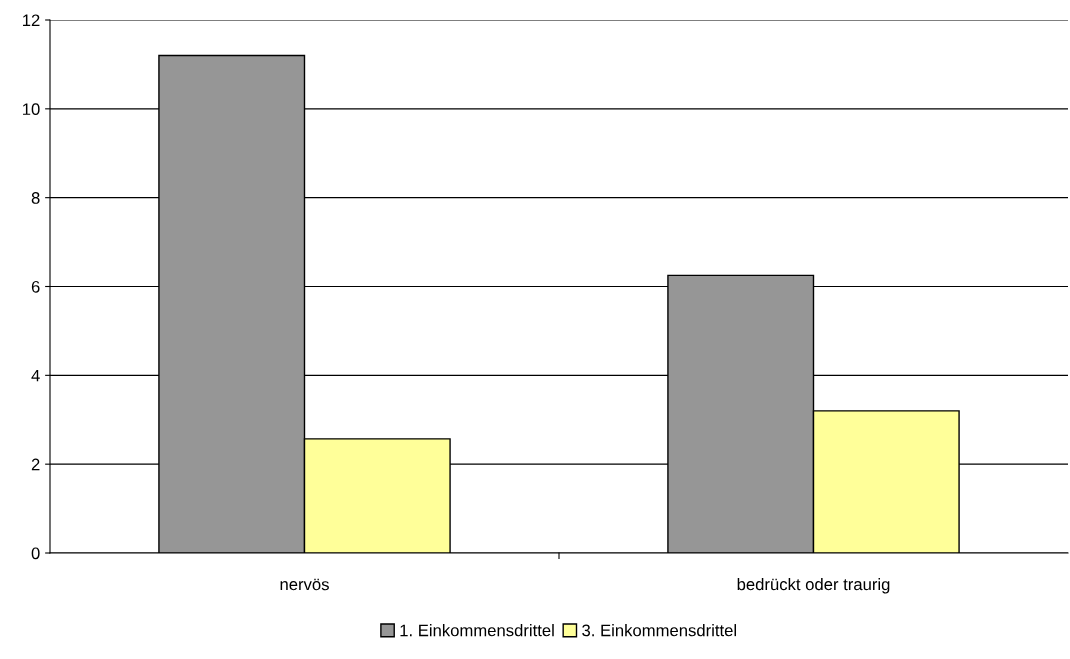 The width and height of the screenshot is (1070, 659). Describe the element at coordinates (35, 464) in the screenshot. I see `y-tick-label: 2` at that location.